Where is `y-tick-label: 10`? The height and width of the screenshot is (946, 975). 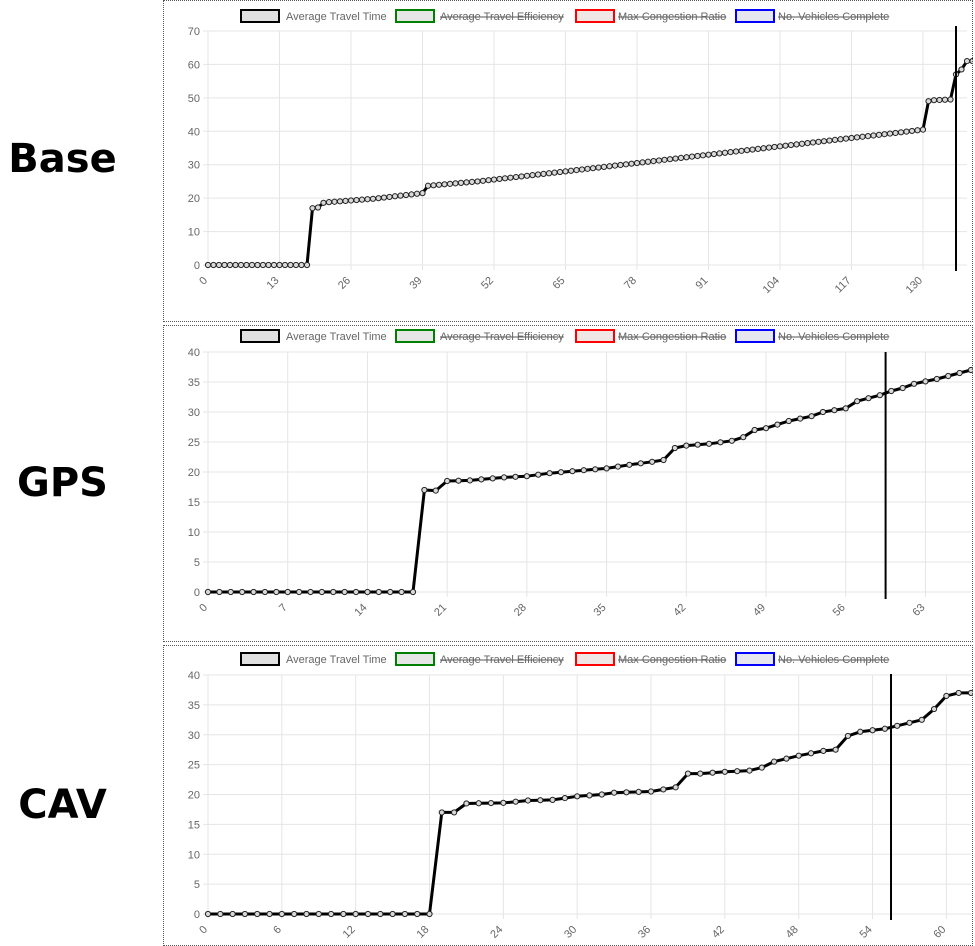 y-tick-label: 10 is located at coordinates (194, 533).